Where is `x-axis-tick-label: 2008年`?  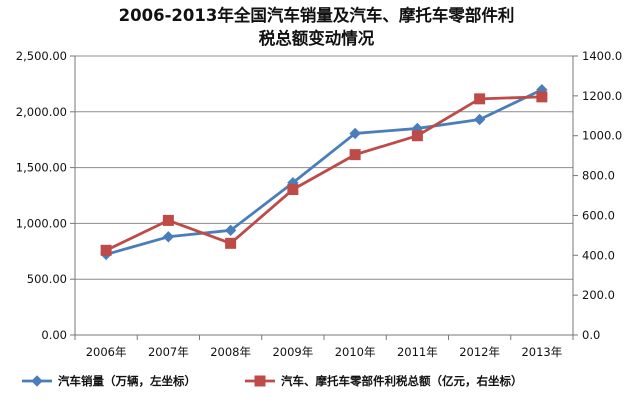
x-axis-tick-label: 2008年 is located at coordinates (230, 352).